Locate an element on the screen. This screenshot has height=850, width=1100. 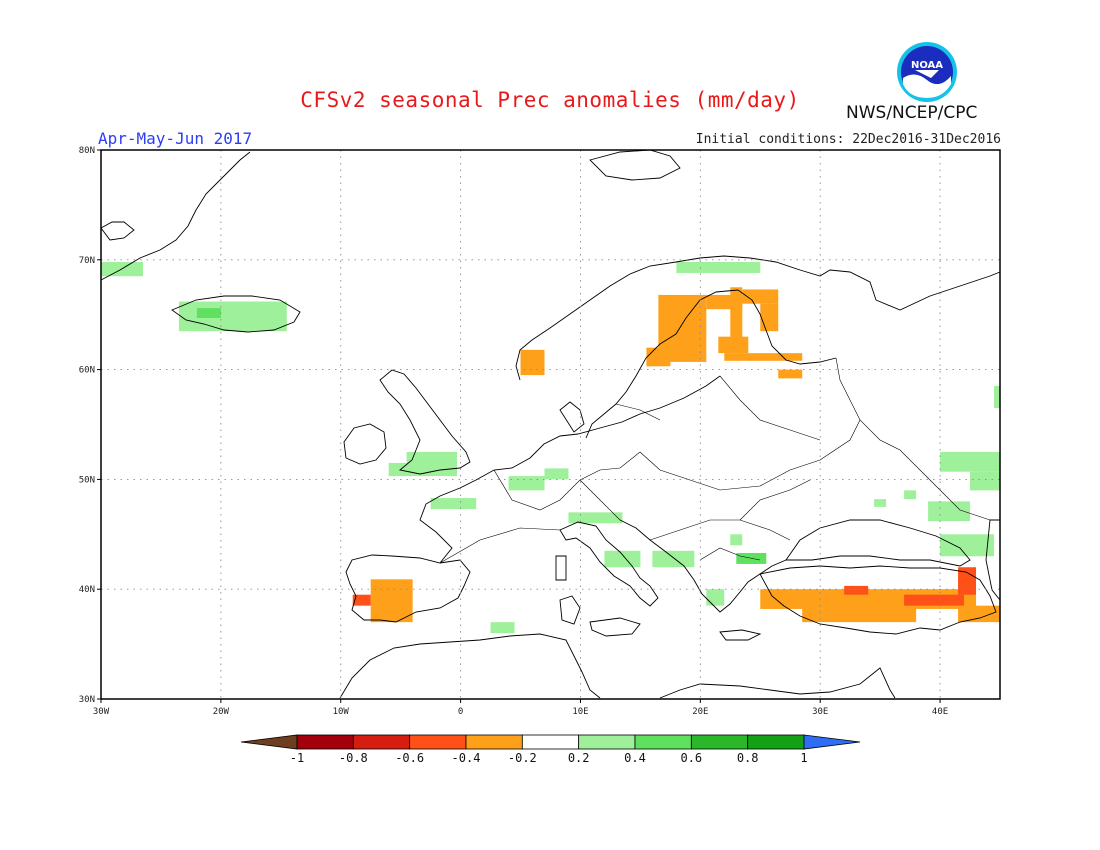
season-label: Apr-May-Jun 2017 is located at coordinates (175, 138).